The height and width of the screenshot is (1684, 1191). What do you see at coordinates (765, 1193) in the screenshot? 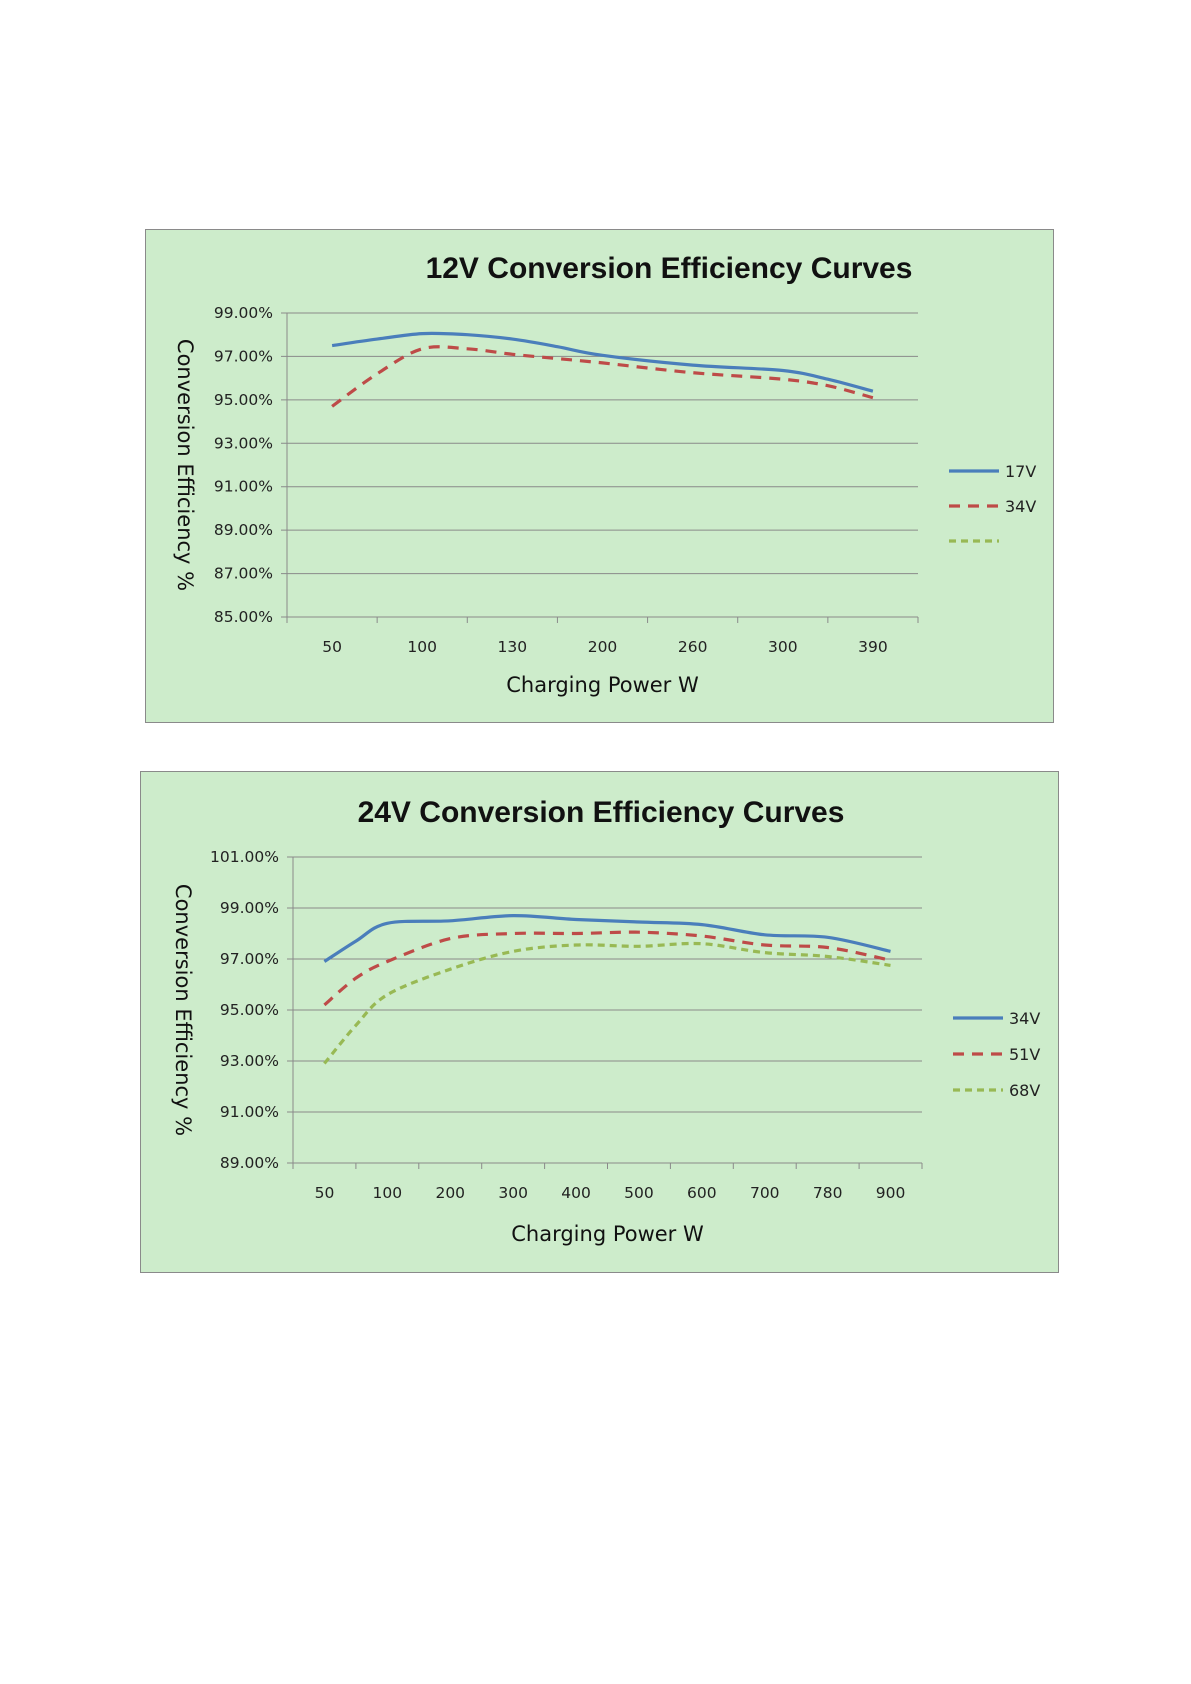
I see `x-tick-label: 700` at bounding box center [765, 1193].